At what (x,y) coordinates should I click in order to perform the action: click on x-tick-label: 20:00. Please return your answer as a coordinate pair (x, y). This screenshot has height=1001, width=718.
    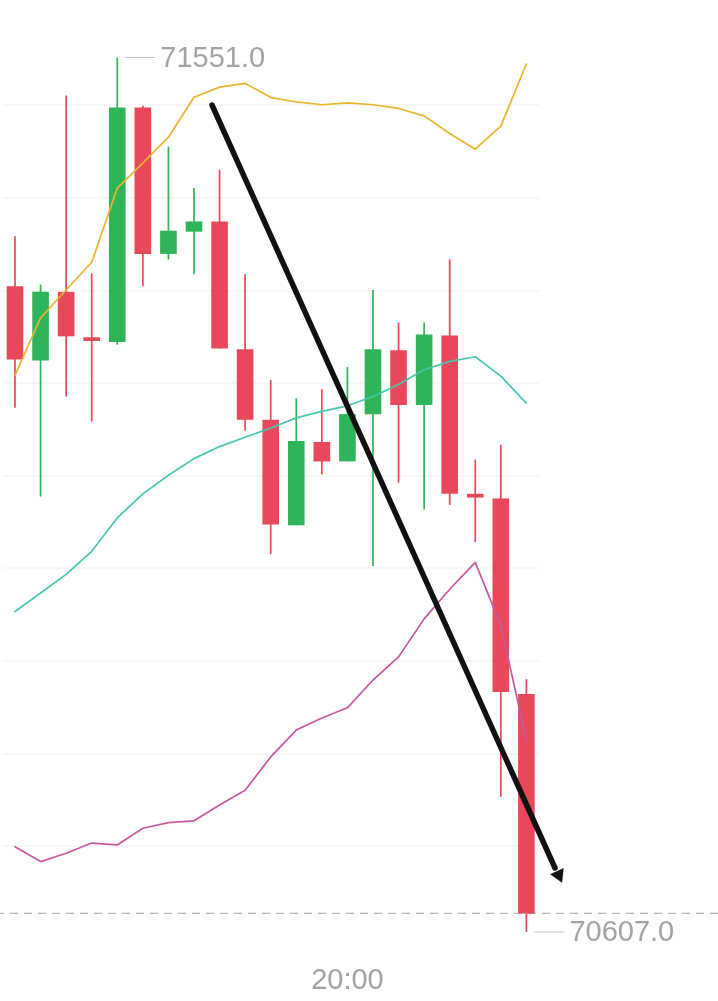
    Looking at the image, I should click on (347, 978).